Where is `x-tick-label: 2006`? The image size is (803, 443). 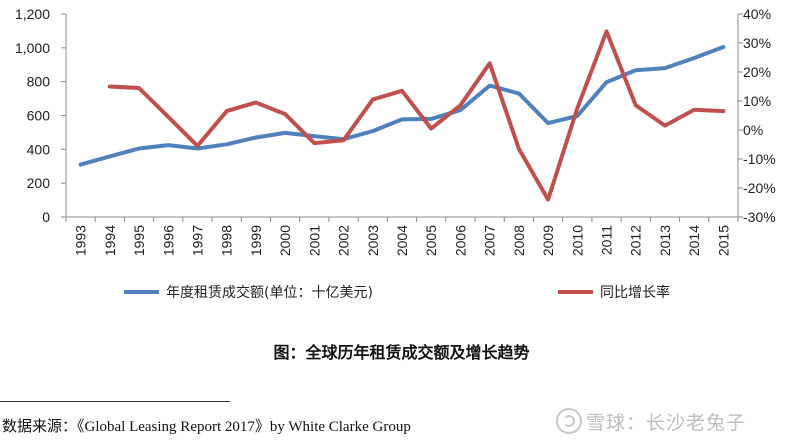 x-tick-label: 2006 is located at coordinates (460, 240).